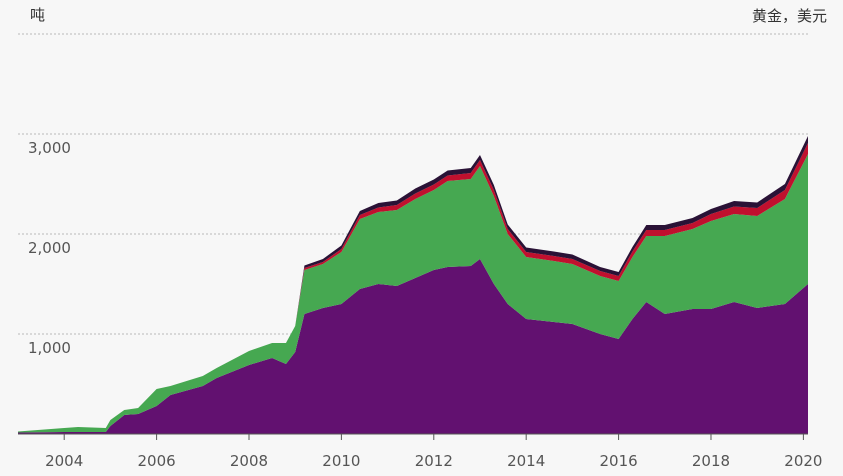 Image resolution: width=843 pixels, height=476 pixels. Describe the element at coordinates (249, 461) in the screenshot. I see `x-tick-label: 2008` at that location.